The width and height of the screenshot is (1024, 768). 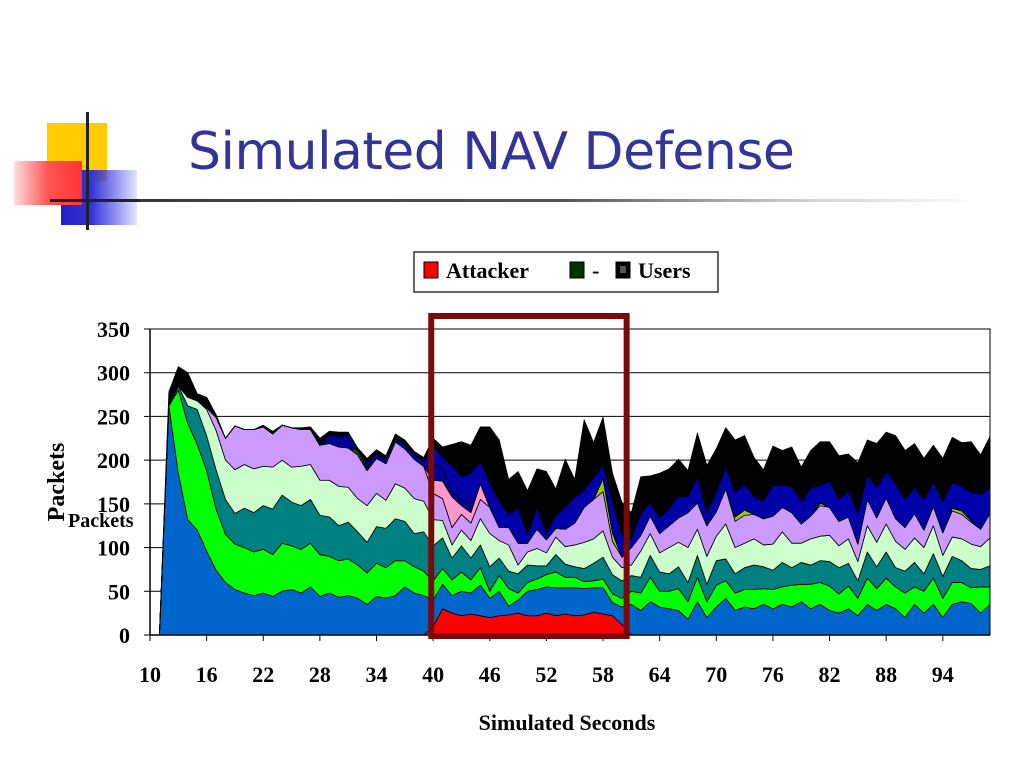 I want to click on legend-box, so click(x=566, y=272).